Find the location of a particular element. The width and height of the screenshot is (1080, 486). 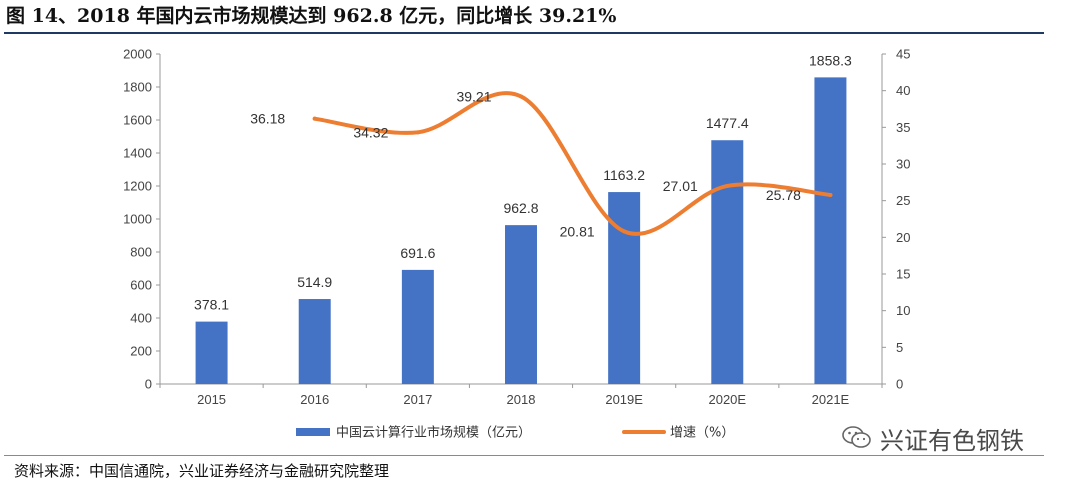

x-tick-label: 2020E is located at coordinates (727, 399).